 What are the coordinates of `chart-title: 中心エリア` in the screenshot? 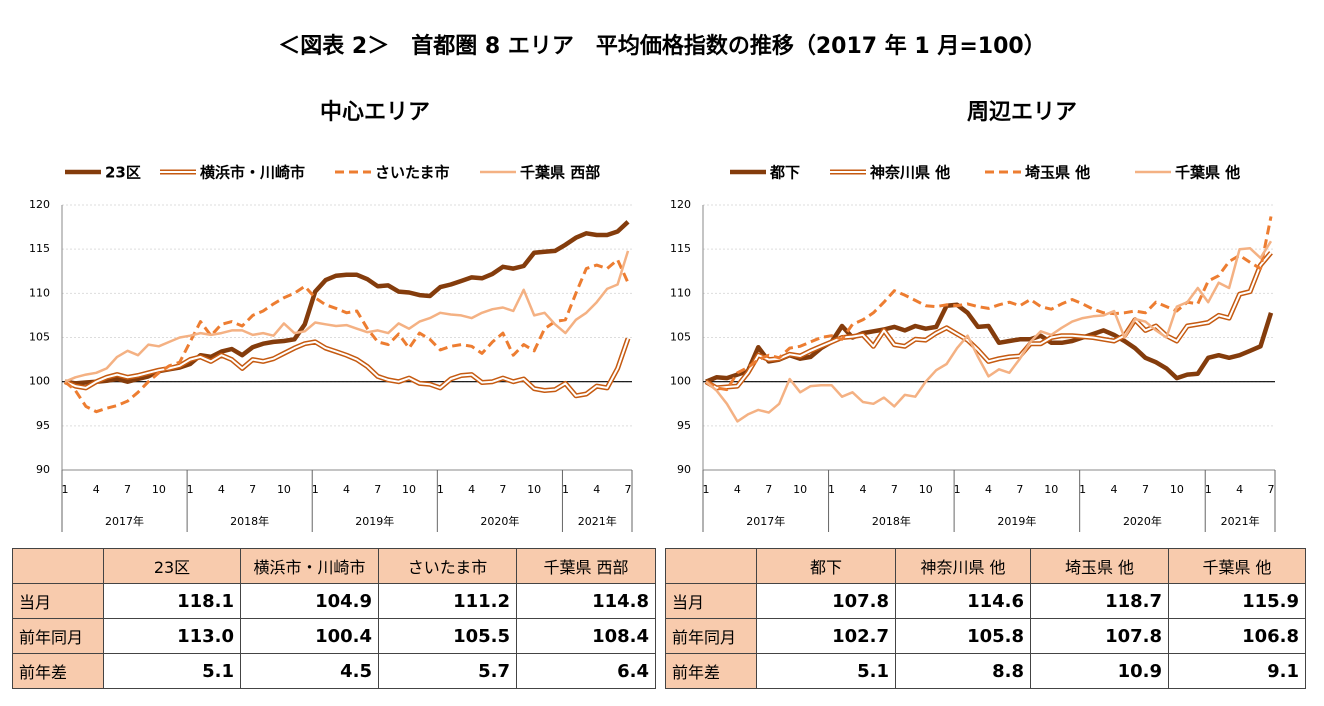 It's located at (375, 112).